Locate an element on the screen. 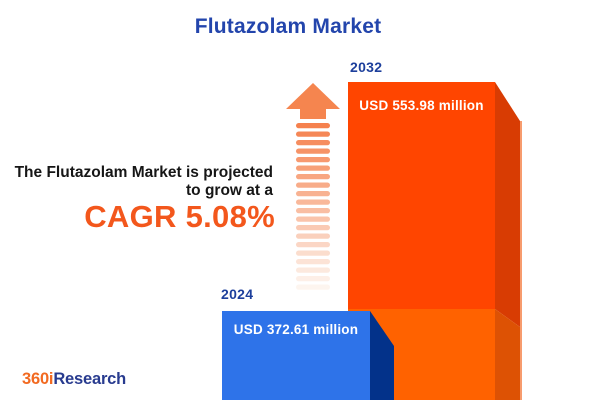  bar-2024-value-label: USD 372.61 million is located at coordinates (296, 329).